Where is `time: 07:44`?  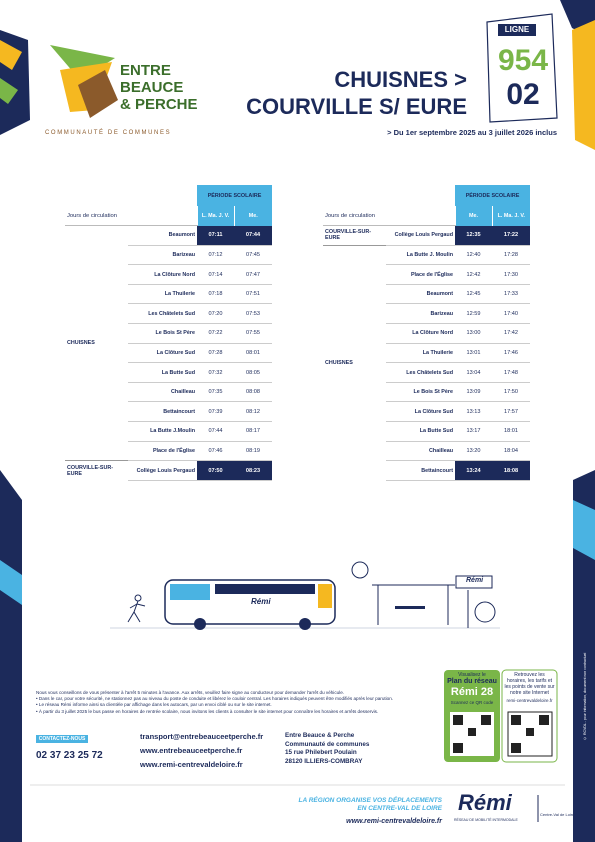
time: 07:44 is located at coordinates (215, 431).